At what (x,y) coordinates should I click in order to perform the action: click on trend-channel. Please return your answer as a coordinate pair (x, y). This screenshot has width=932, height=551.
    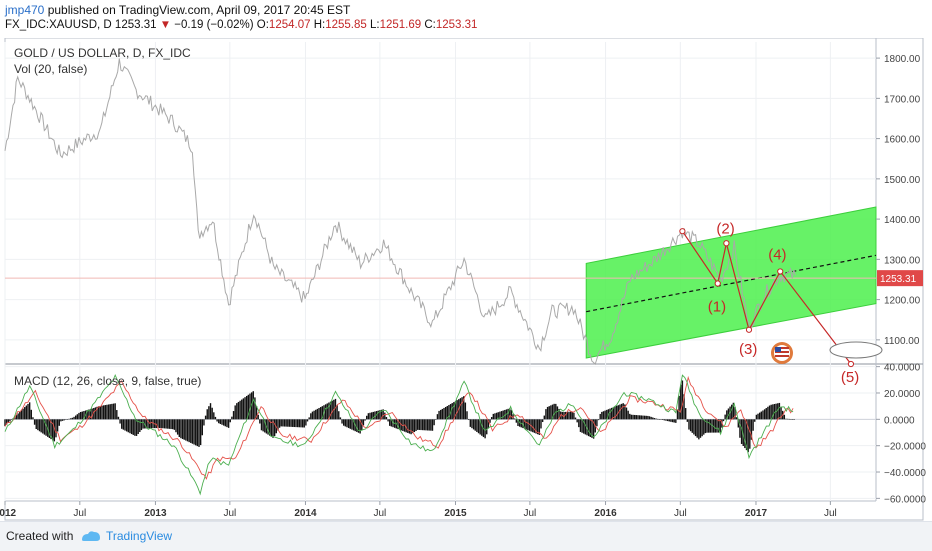
    Looking at the image, I should click on (731, 282).